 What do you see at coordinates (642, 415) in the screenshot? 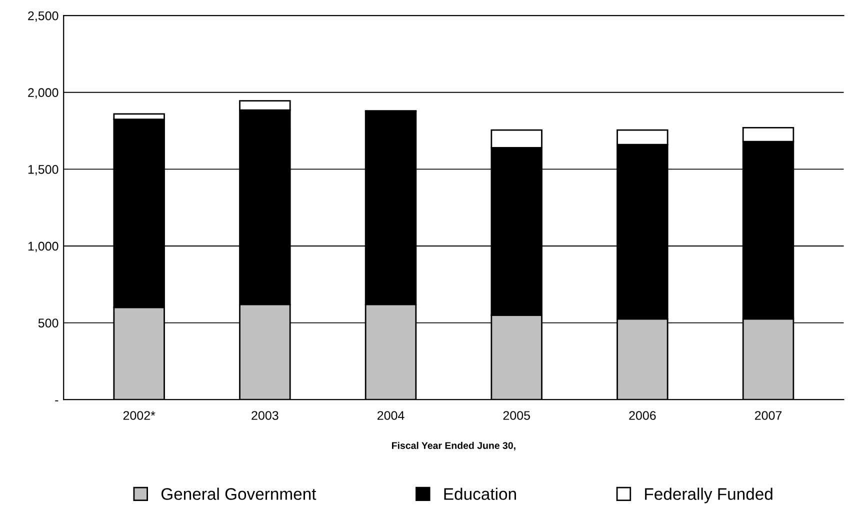
I see `x-tick-label: 2006` at bounding box center [642, 415].